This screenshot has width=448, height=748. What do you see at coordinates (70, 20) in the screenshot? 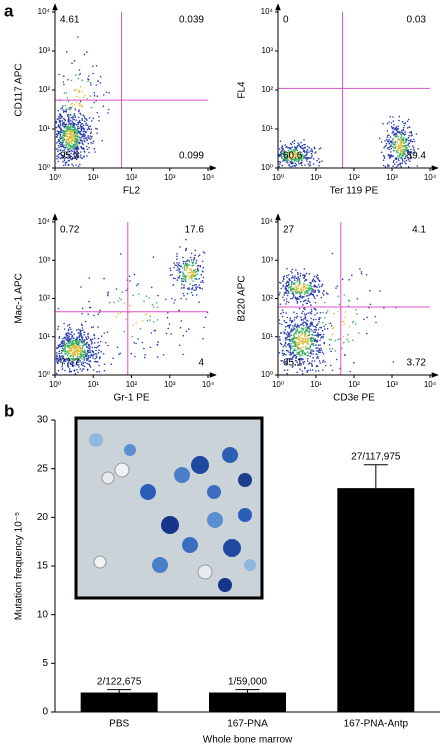
I see `quadrant-percent: 4.61` at bounding box center [70, 20].